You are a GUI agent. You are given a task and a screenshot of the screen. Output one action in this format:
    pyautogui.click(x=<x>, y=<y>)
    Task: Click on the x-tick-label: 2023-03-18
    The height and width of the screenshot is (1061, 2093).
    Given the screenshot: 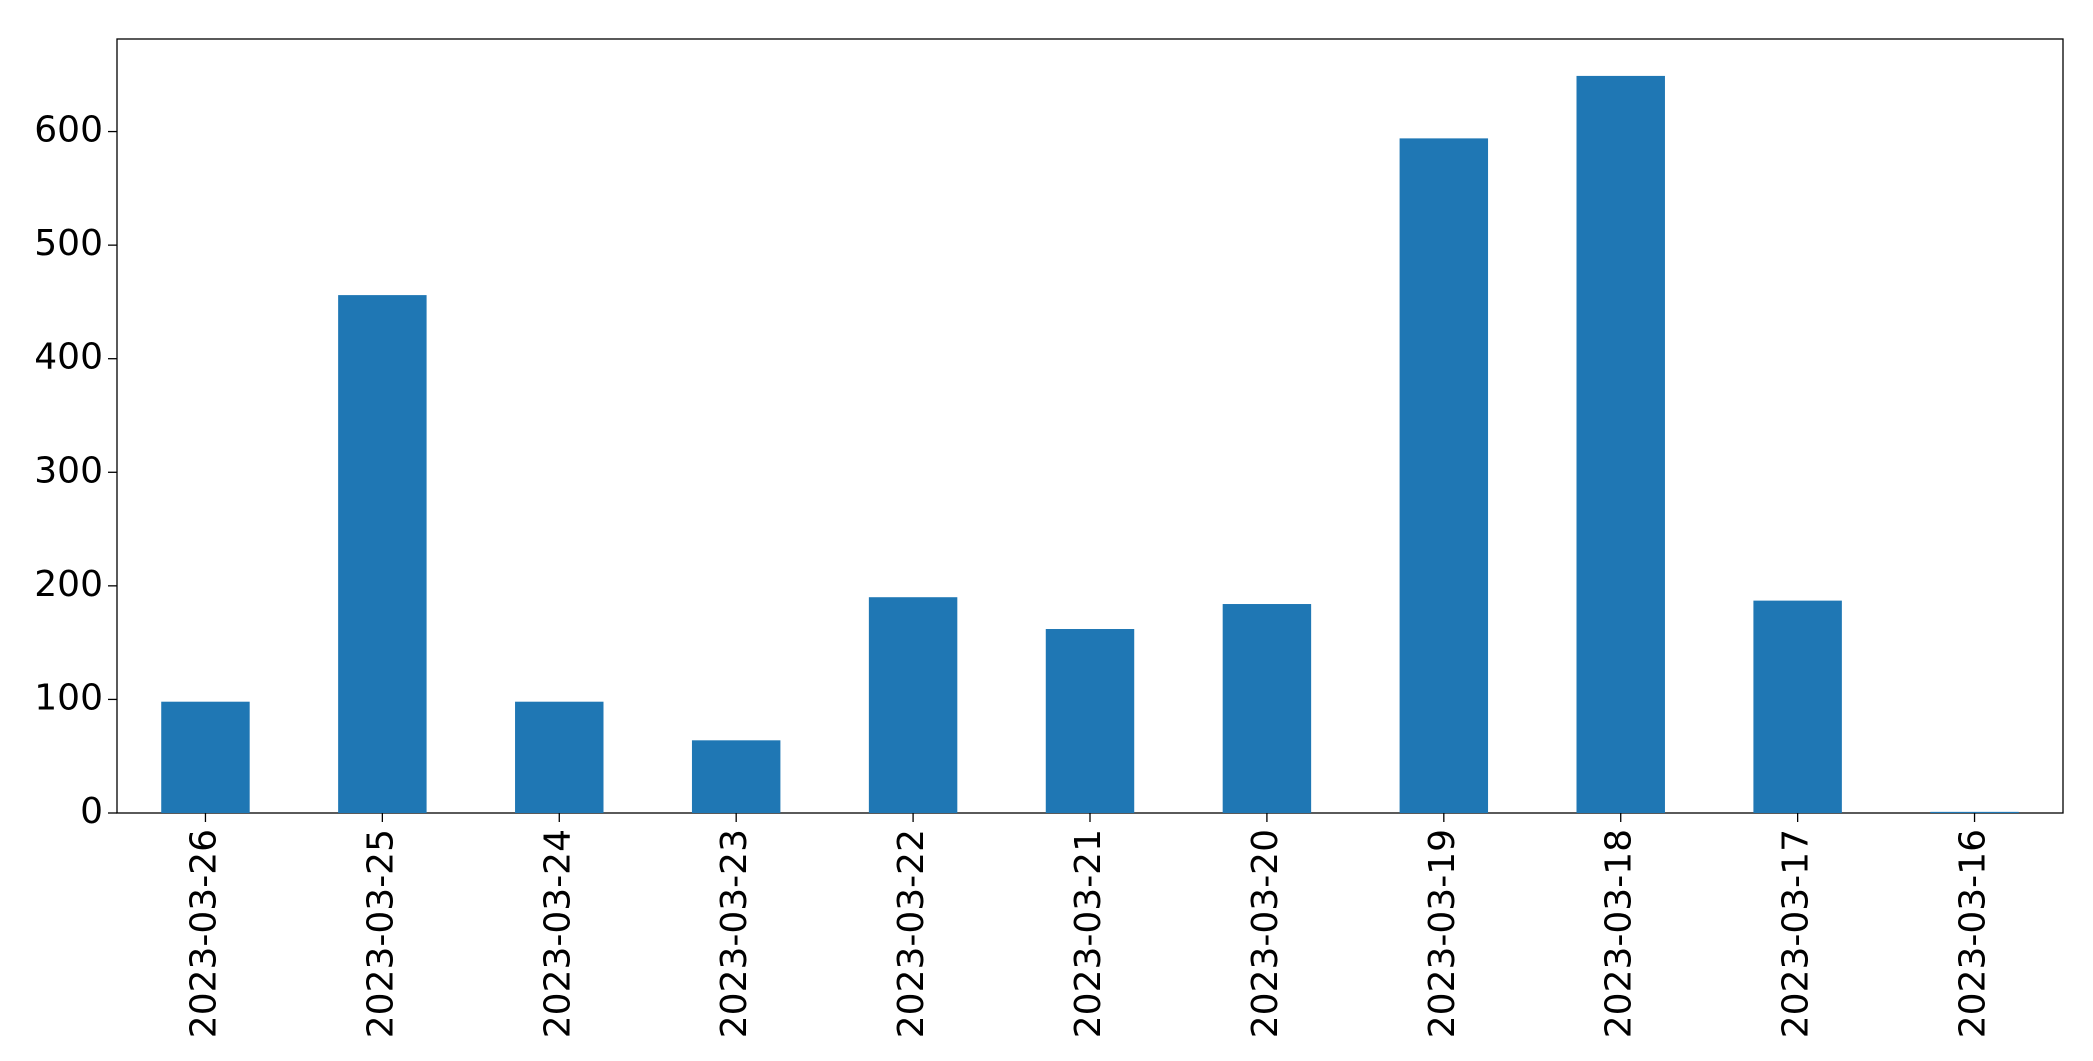 What is the action you would take?
    pyautogui.click(x=1619, y=933)
    